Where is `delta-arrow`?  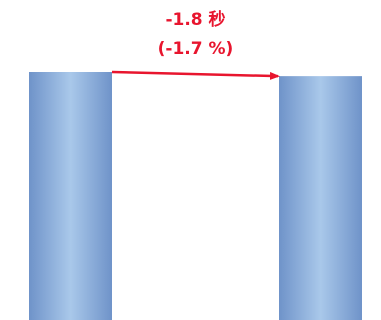
delta-arrow is located at coordinates (195, 75).